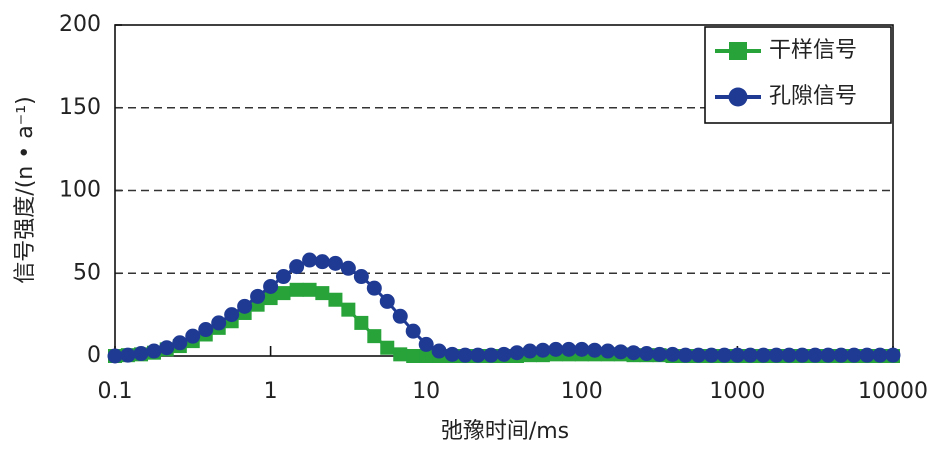 The width and height of the screenshot is (945, 457). Describe the element at coordinates (505, 431) in the screenshot. I see `x-axis-label: 弛豫时间/ms` at that location.